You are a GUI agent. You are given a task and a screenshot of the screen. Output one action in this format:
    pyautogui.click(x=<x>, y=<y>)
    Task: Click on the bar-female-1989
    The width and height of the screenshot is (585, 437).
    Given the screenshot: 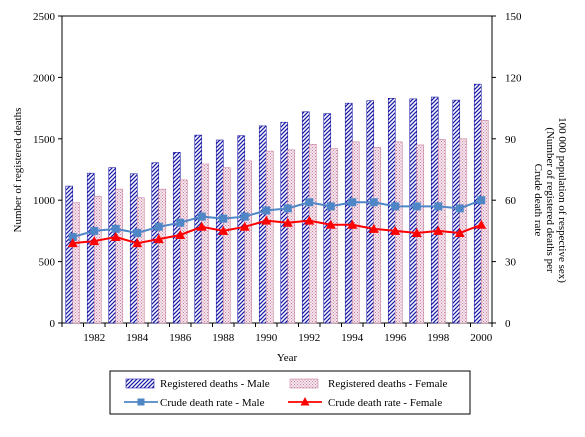 What is the action you would take?
    pyautogui.click(x=248, y=242)
    